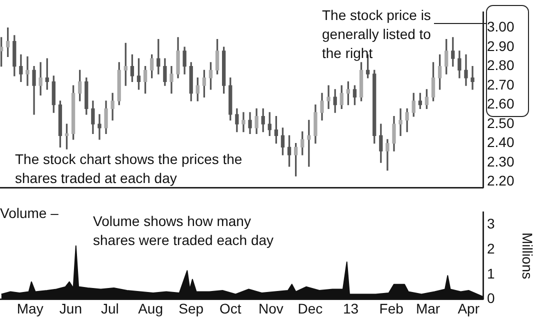  What do you see at coordinates (150, 308) in the screenshot?
I see `x-tick-label: Aug` at bounding box center [150, 308].